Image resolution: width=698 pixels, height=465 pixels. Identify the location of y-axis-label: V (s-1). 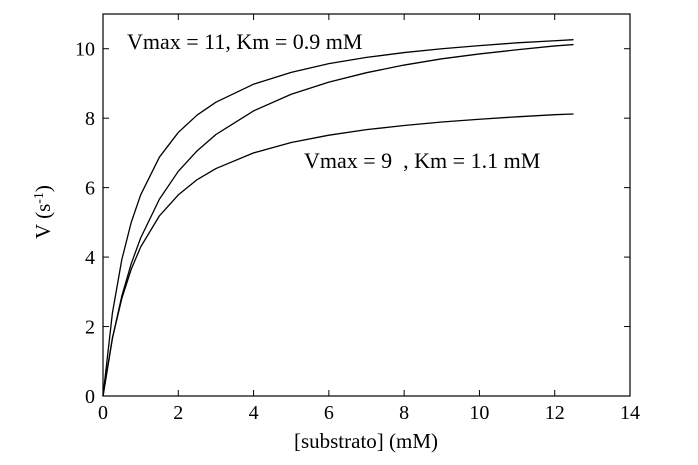
(43, 212).